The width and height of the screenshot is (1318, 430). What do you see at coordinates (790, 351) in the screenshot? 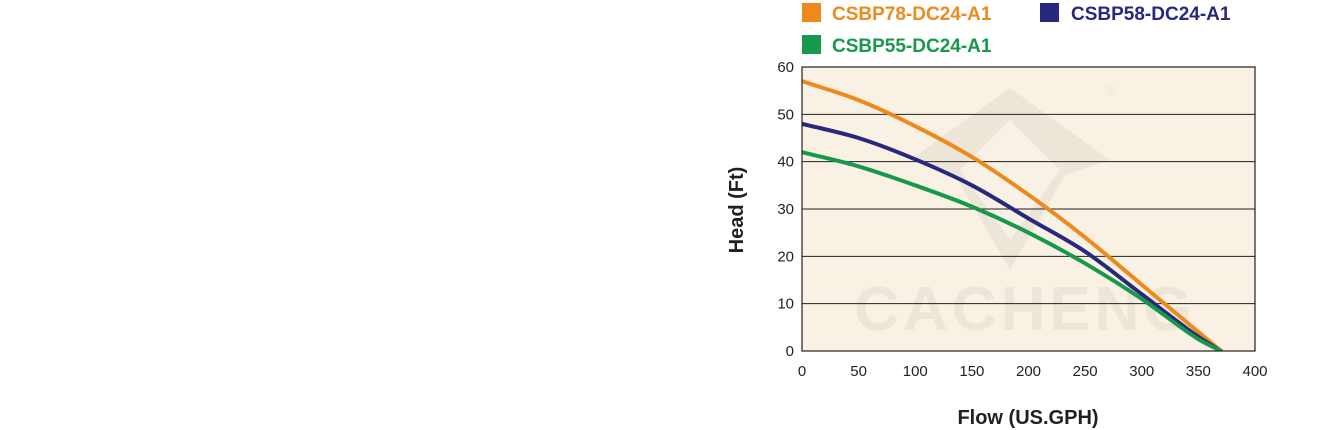
I see `y-tick-label-0: 0` at bounding box center [790, 351].